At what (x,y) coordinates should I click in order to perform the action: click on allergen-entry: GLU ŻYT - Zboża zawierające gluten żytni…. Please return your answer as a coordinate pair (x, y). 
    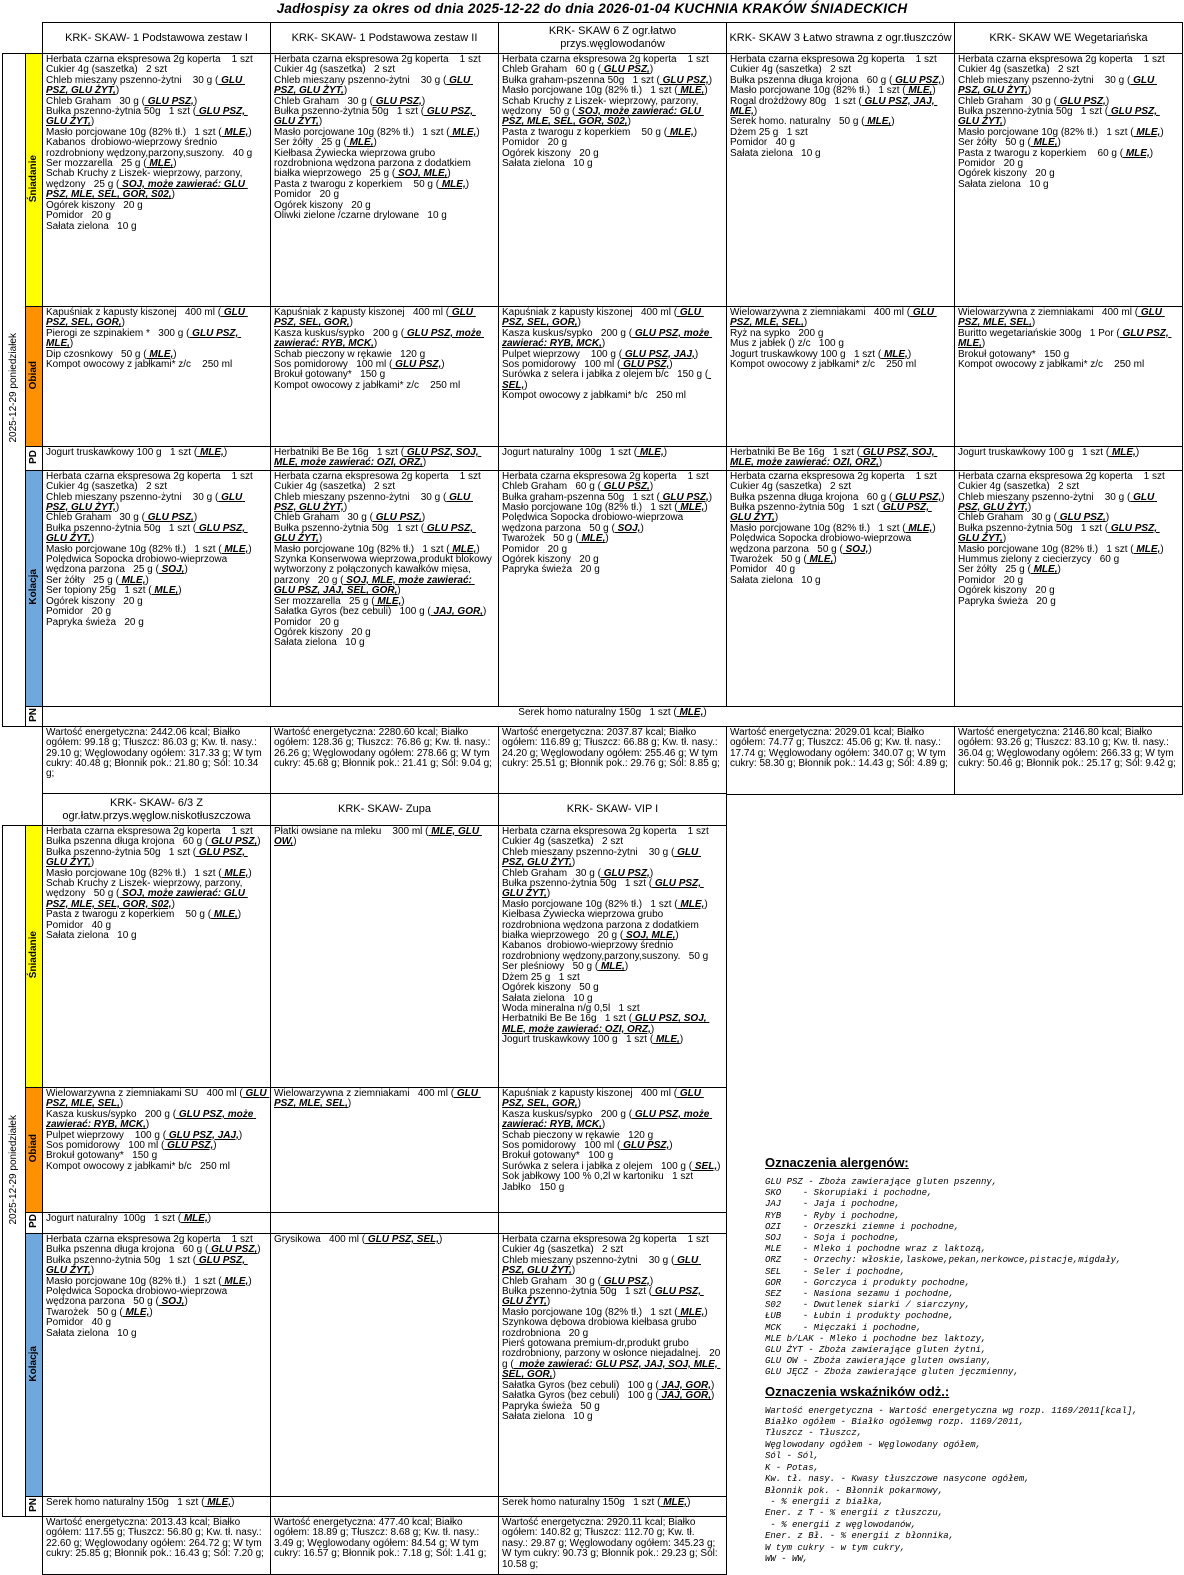
    Looking at the image, I should click on (876, 1350).